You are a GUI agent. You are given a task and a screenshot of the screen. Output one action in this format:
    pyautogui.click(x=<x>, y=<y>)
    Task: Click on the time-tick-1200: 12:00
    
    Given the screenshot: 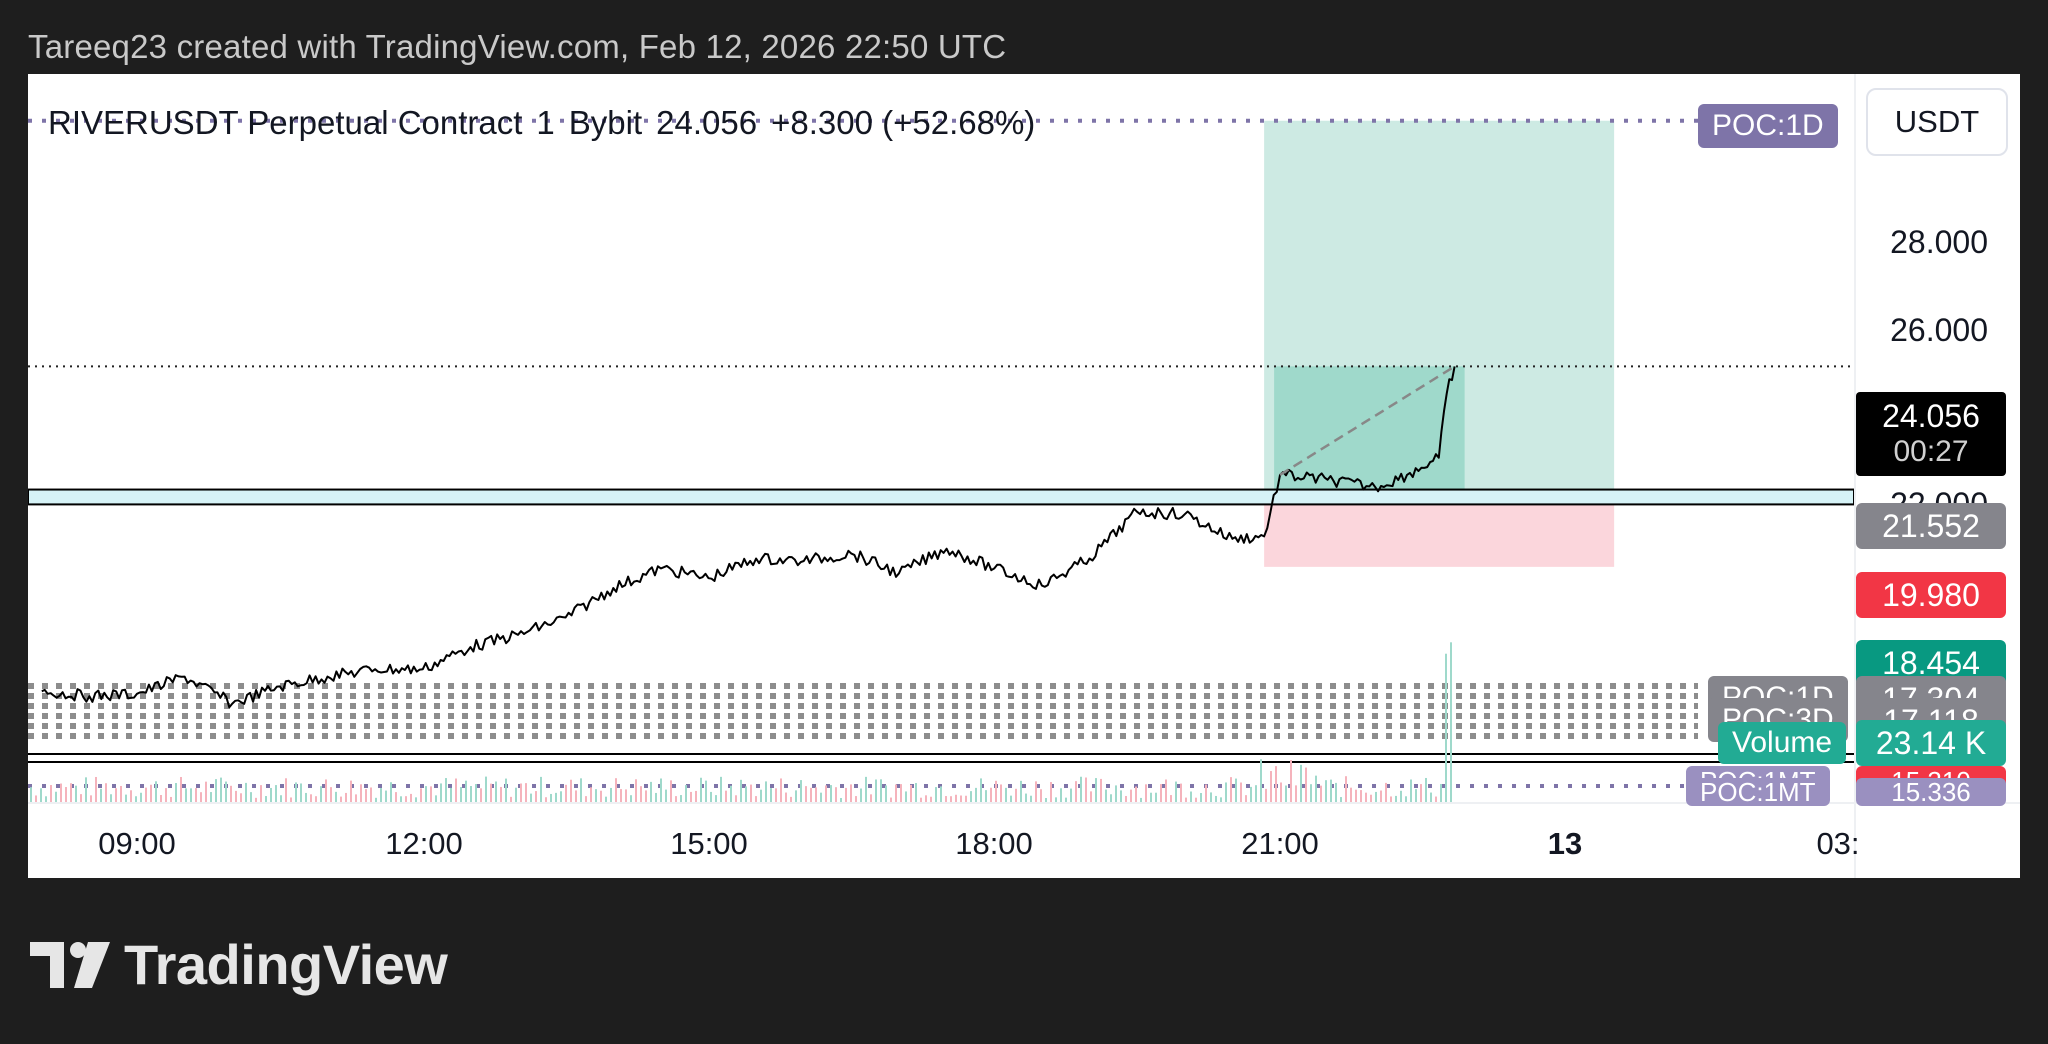 What is the action you would take?
    pyautogui.click(x=424, y=843)
    